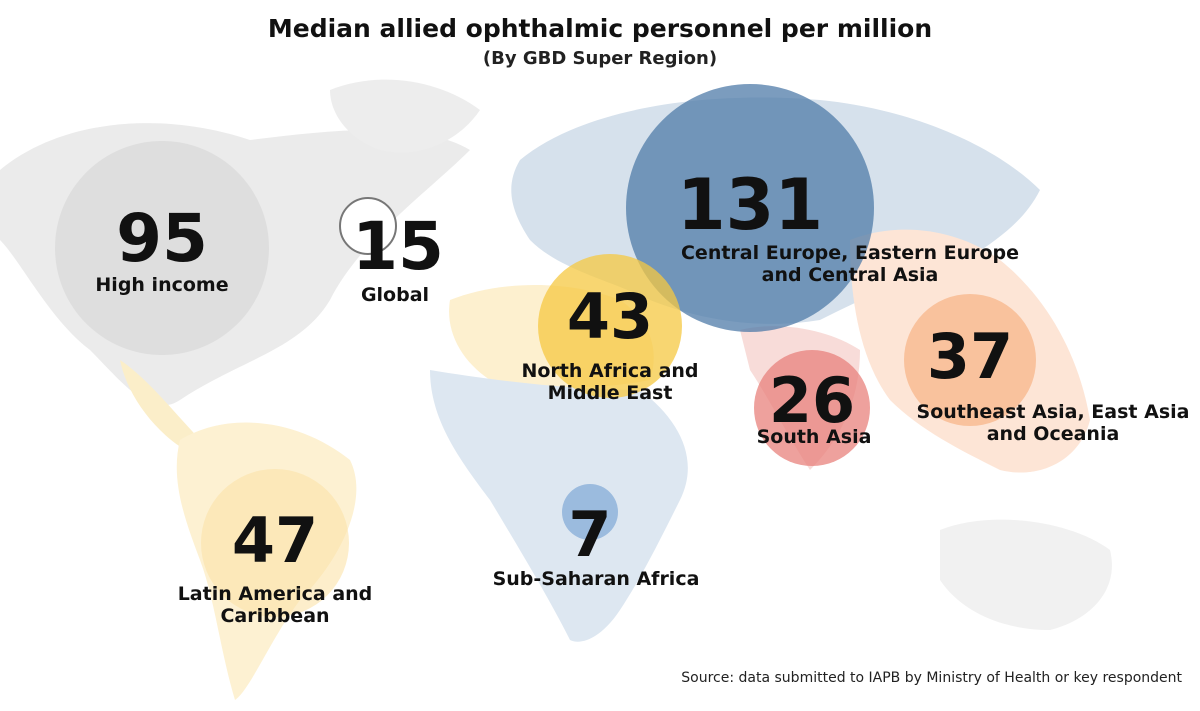 This screenshot has width=1200, height=711. I want to click on chart-subtitle: (By GBD Super Region), so click(600, 58).